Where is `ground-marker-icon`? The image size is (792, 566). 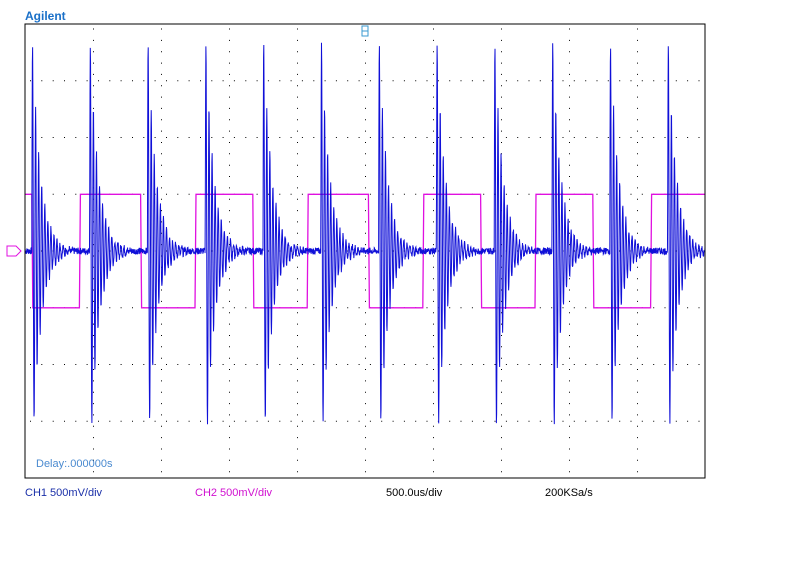 ground-marker-icon is located at coordinates (14, 251).